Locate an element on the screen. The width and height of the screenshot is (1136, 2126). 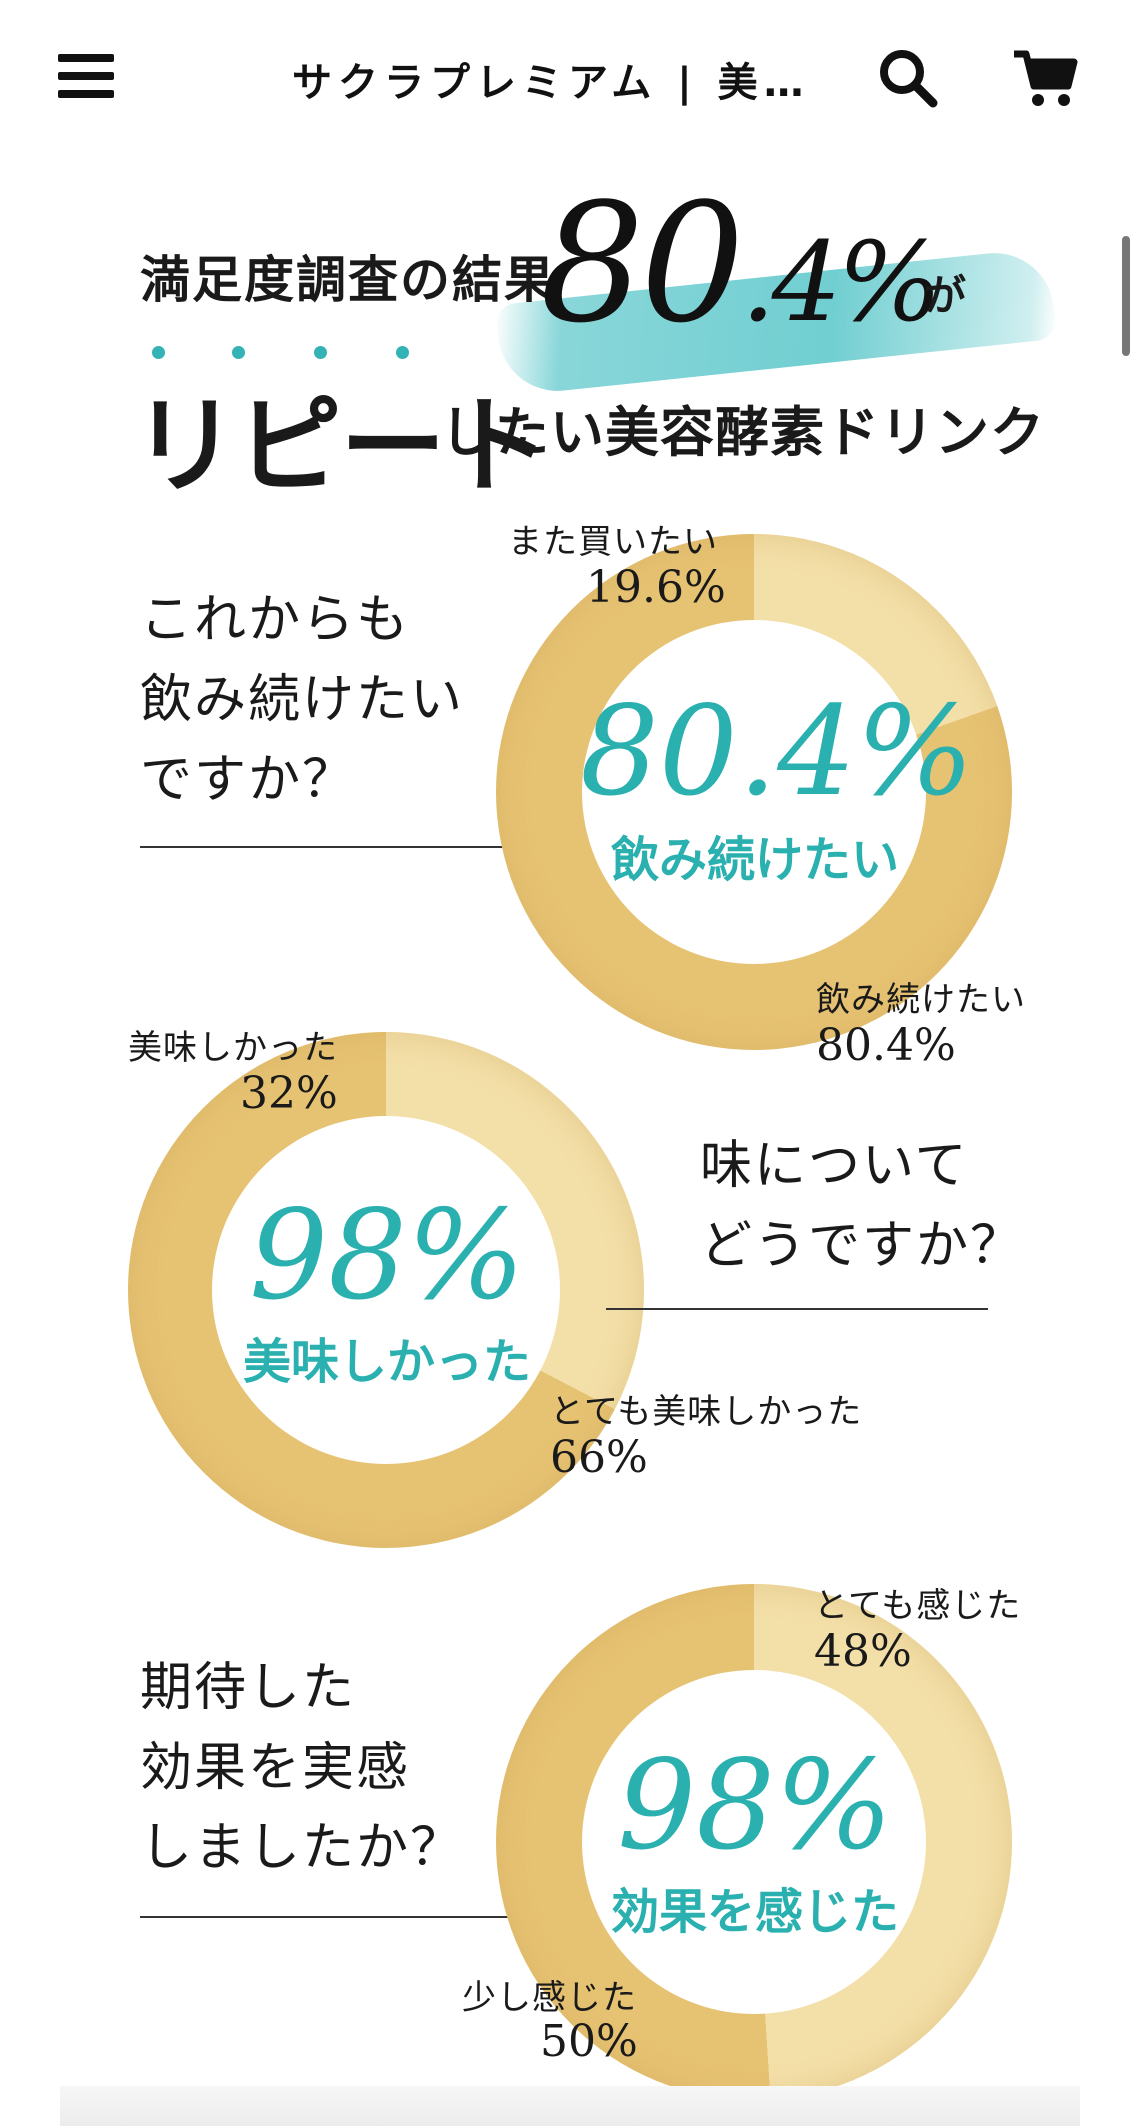
segment-label: とても美味しかった is located at coordinates (706, 1412).